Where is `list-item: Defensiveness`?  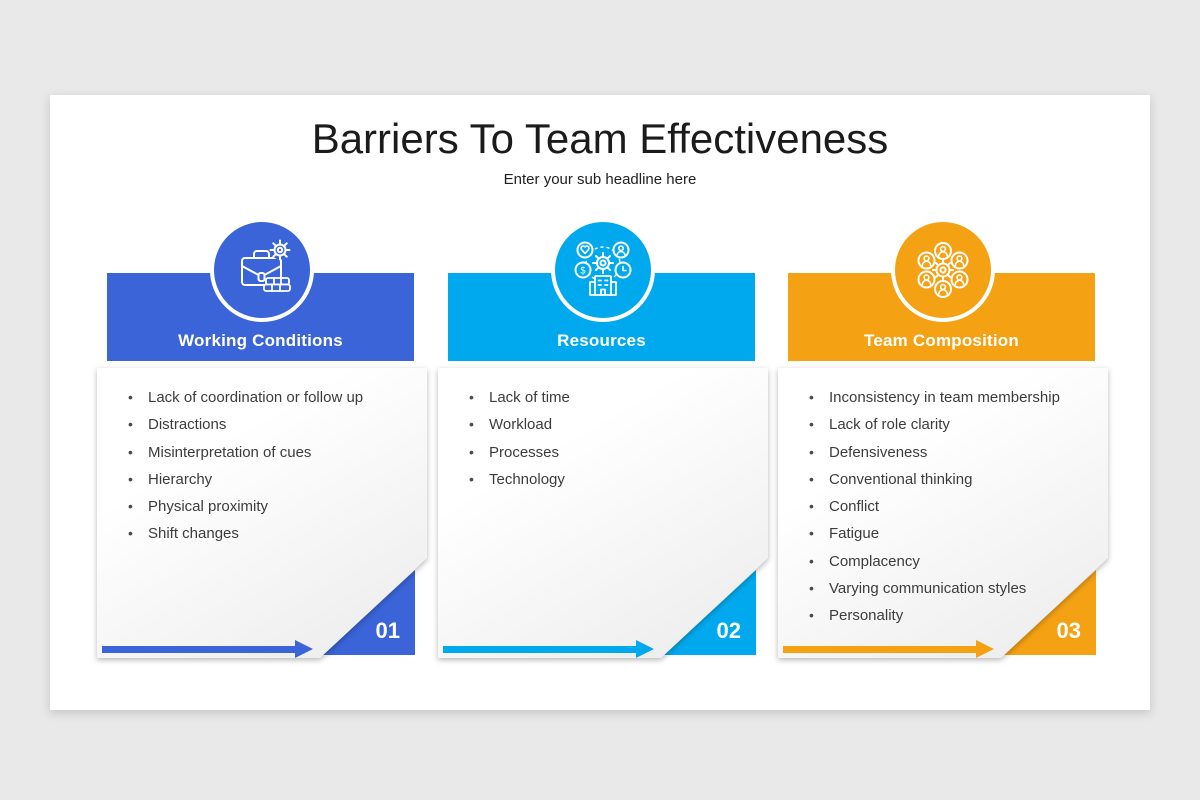 list-item: Defensiveness is located at coordinates (943, 453).